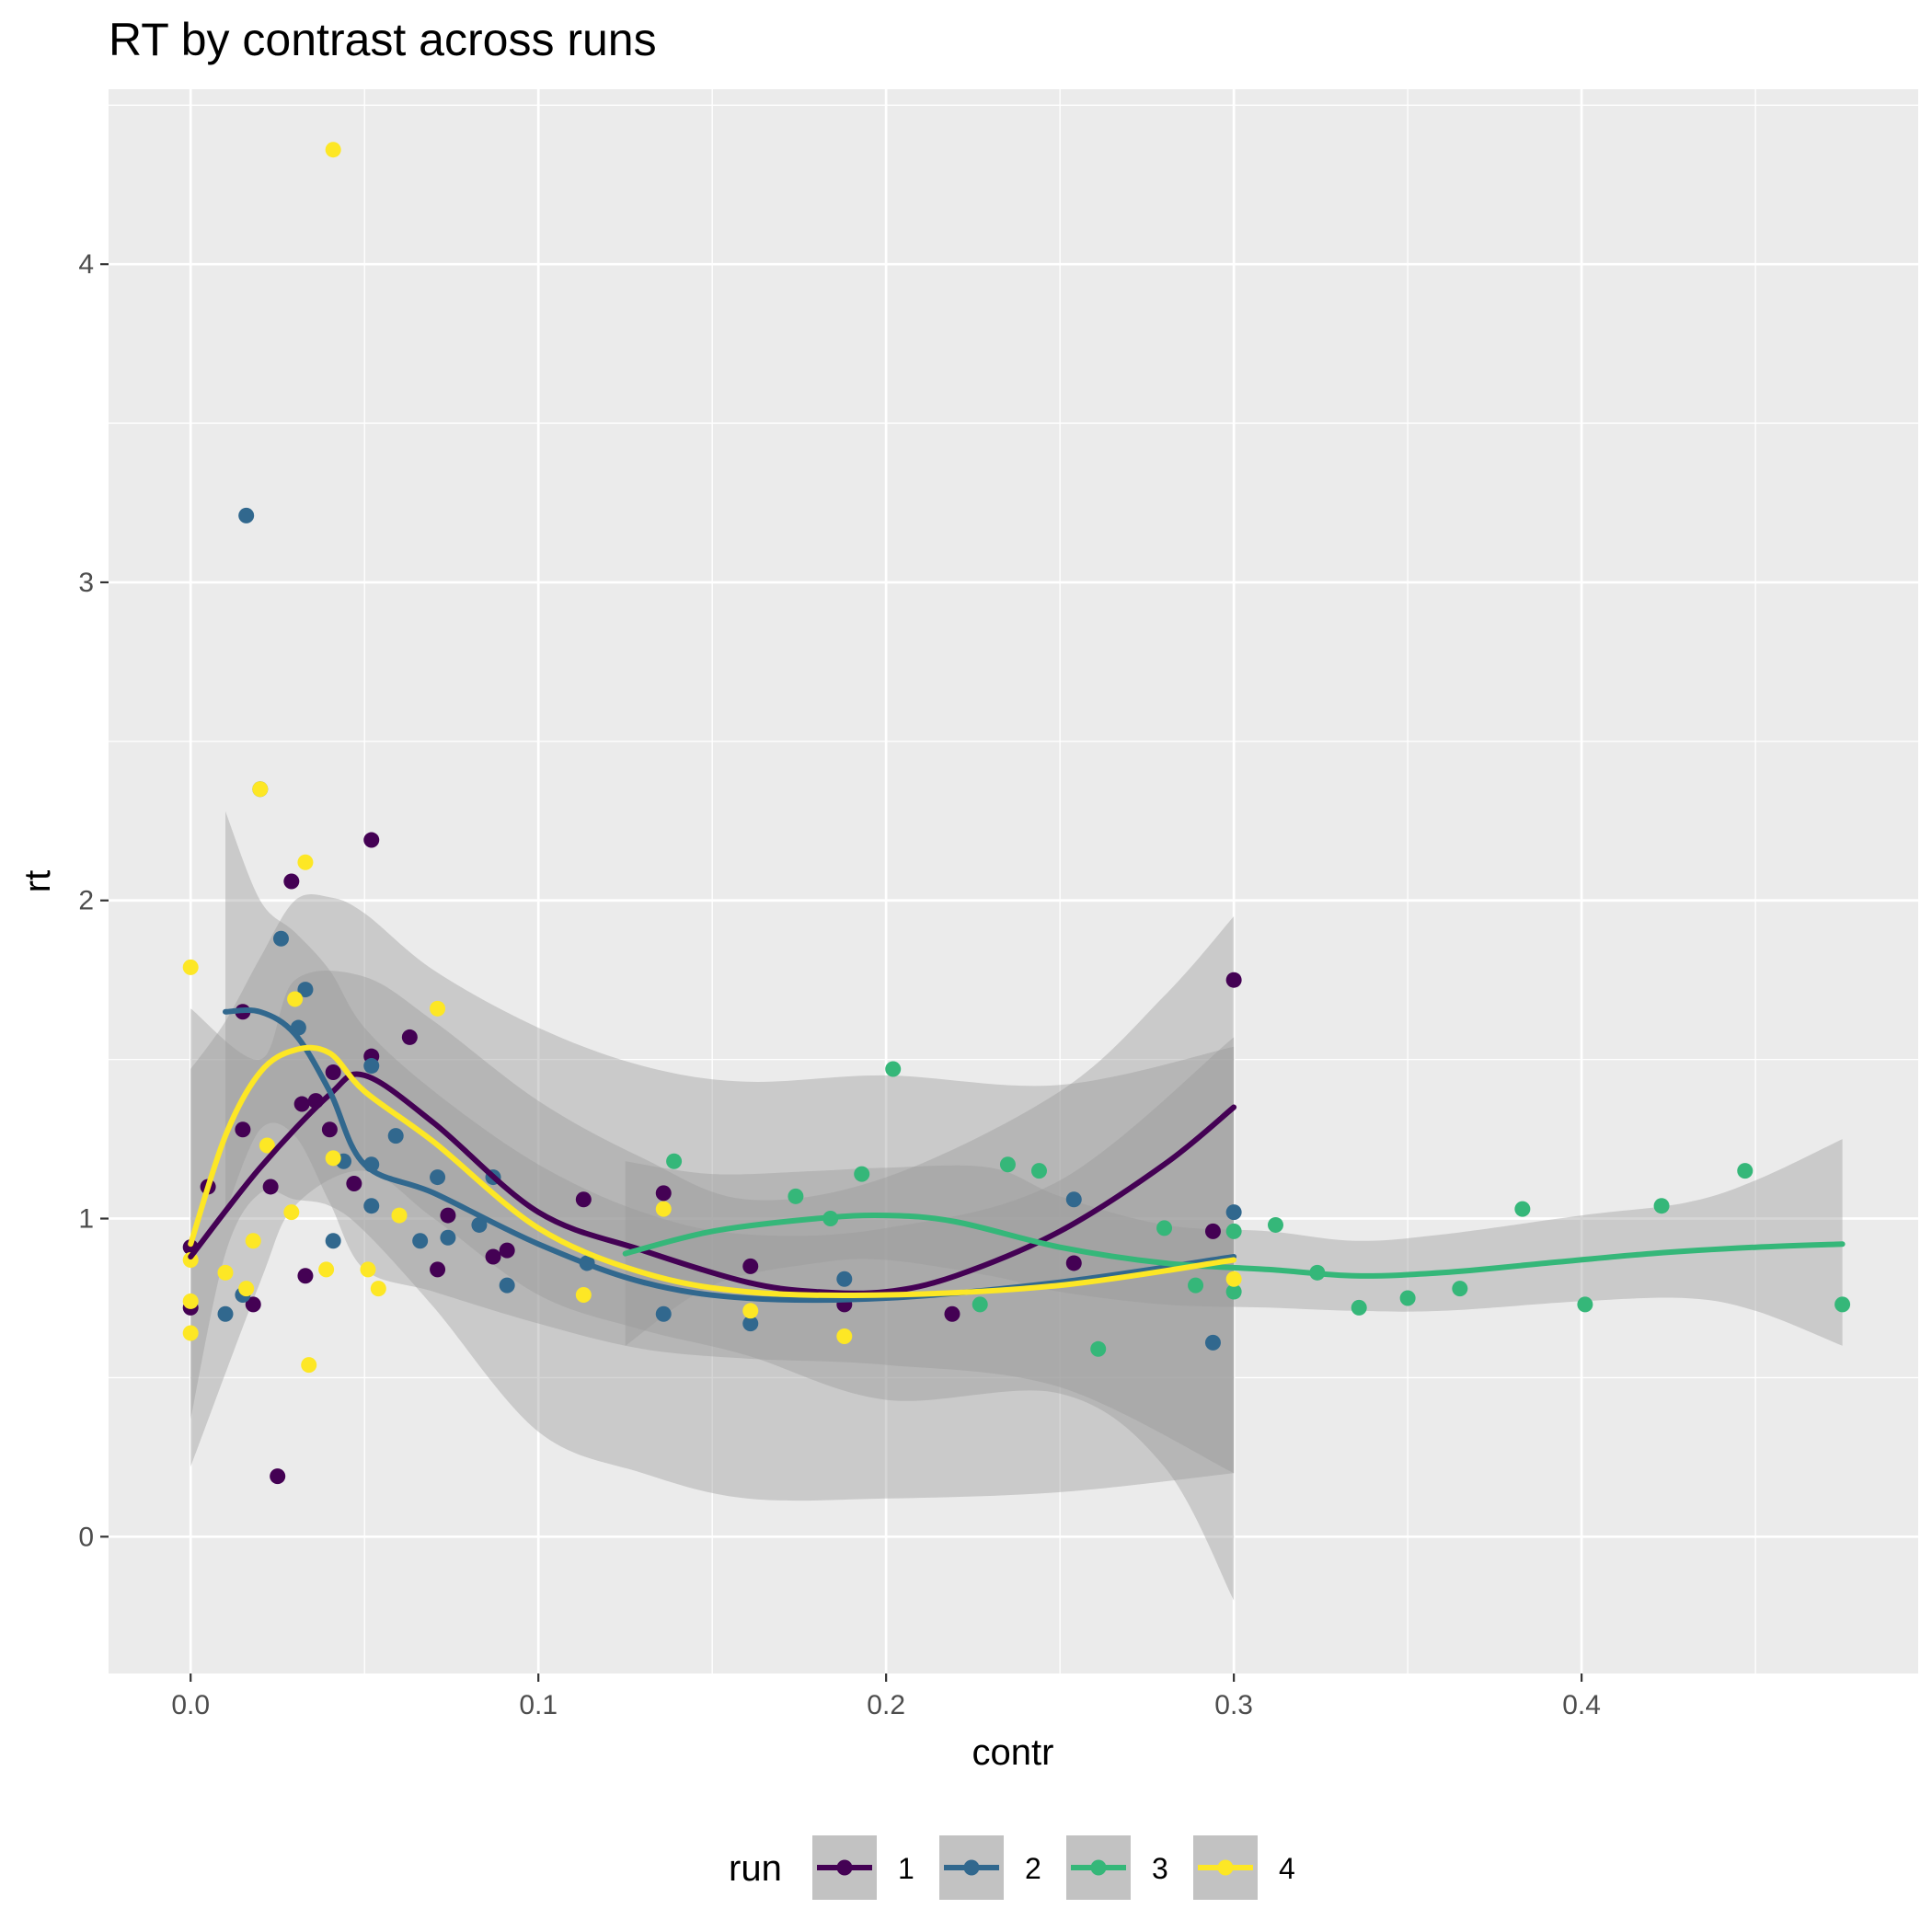 This screenshot has width=1932, height=1932. Describe the element at coordinates (1233, 1705) in the screenshot. I see `x-tick-label: 0.3` at that location.